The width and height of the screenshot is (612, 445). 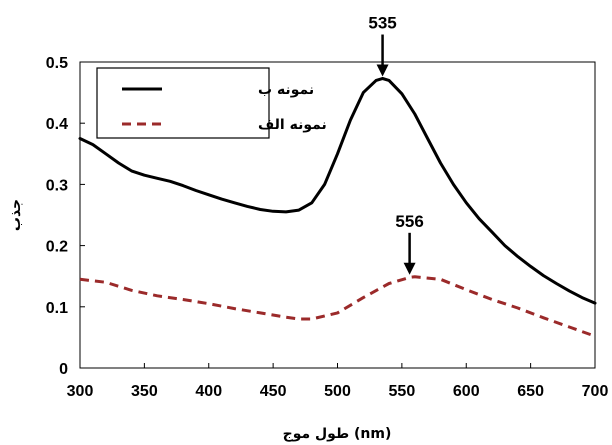 What do you see at coordinates (57, 185) in the screenshot?
I see `y-tick-label: 0.3` at bounding box center [57, 185].